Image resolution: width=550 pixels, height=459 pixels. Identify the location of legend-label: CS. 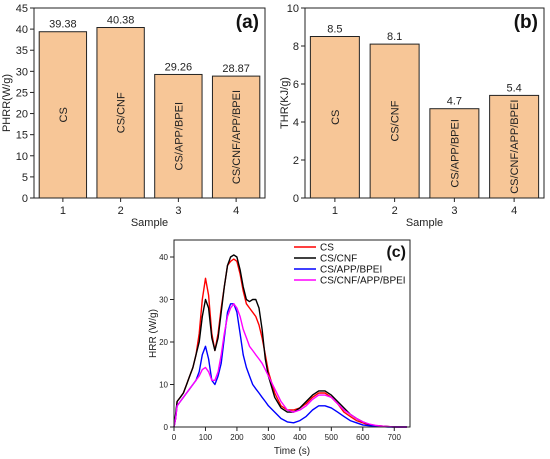
(327, 248).